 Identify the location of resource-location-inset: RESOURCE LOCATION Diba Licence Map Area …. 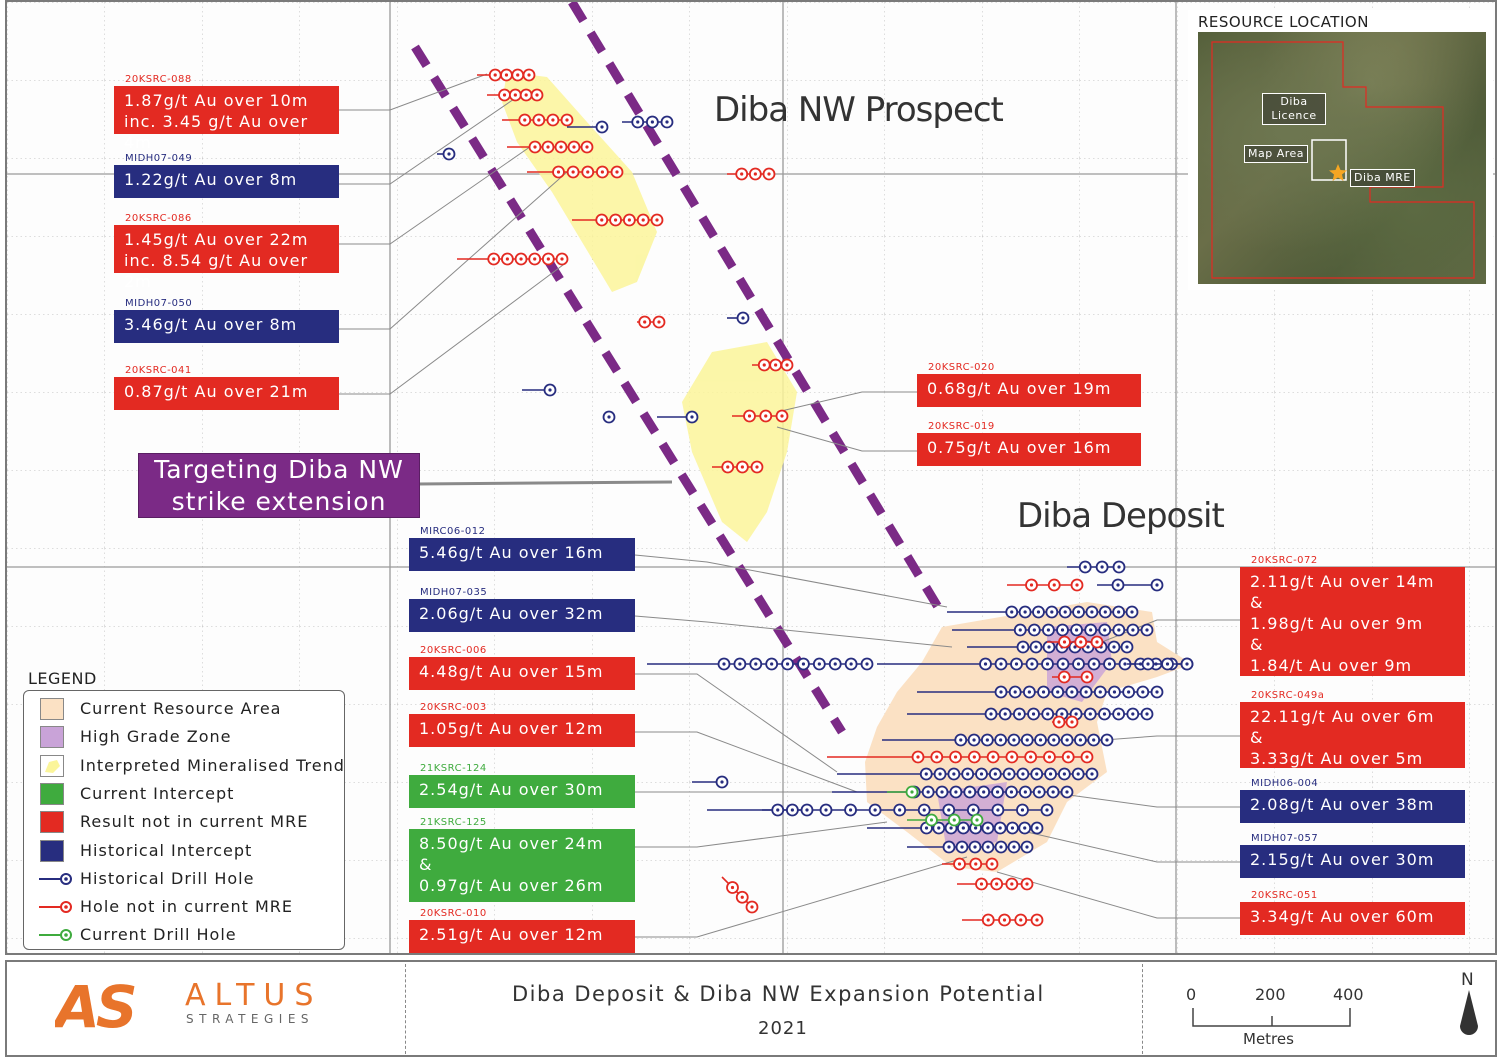
(1340, 150).